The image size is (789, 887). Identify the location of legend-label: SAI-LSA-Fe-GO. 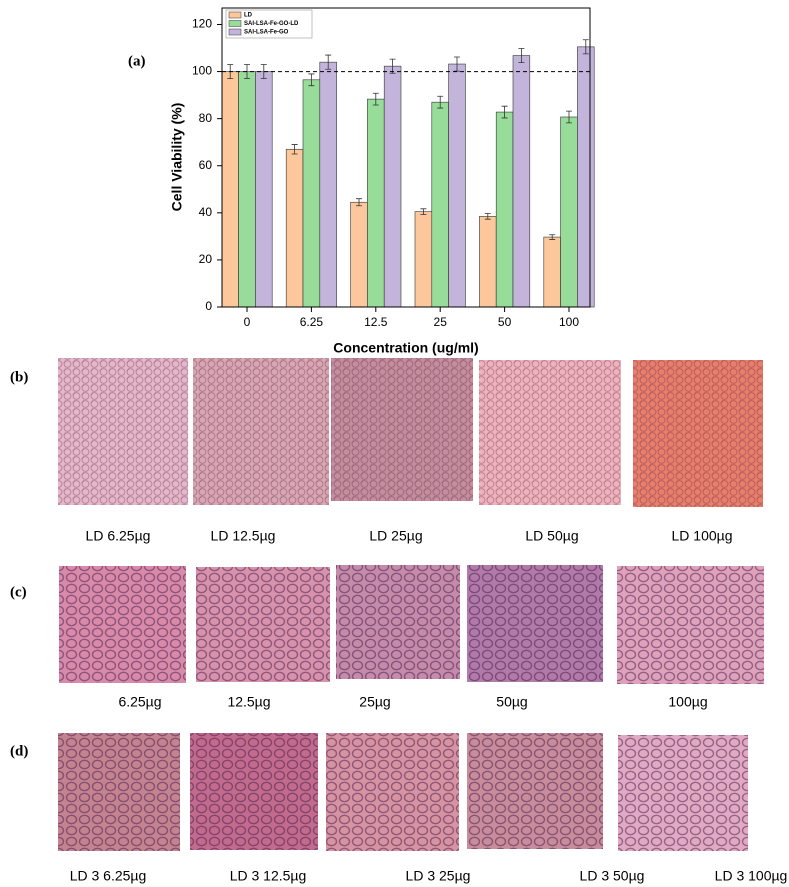
(266, 33).